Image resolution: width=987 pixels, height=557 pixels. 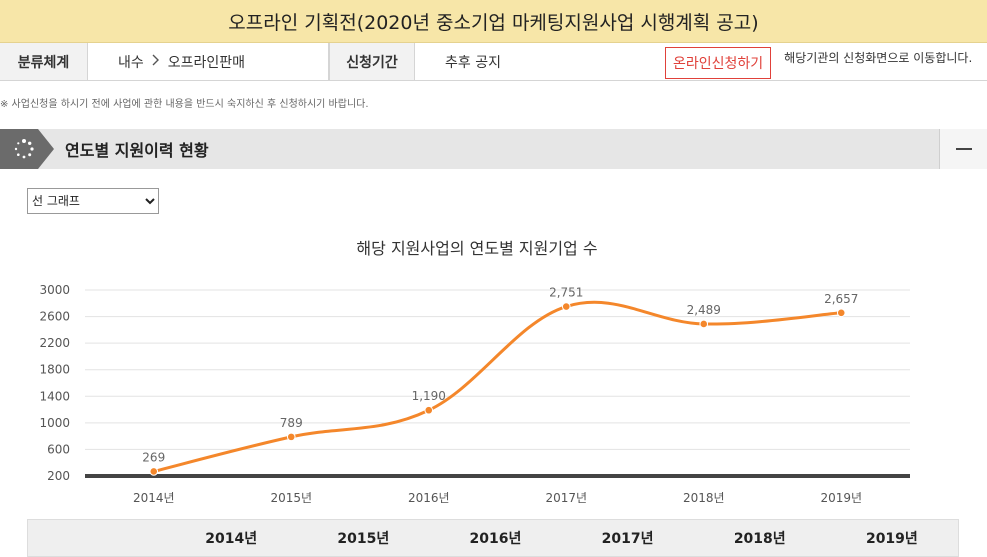 What do you see at coordinates (841, 498) in the screenshot?
I see `x-tick-label: 2019년` at bounding box center [841, 498].